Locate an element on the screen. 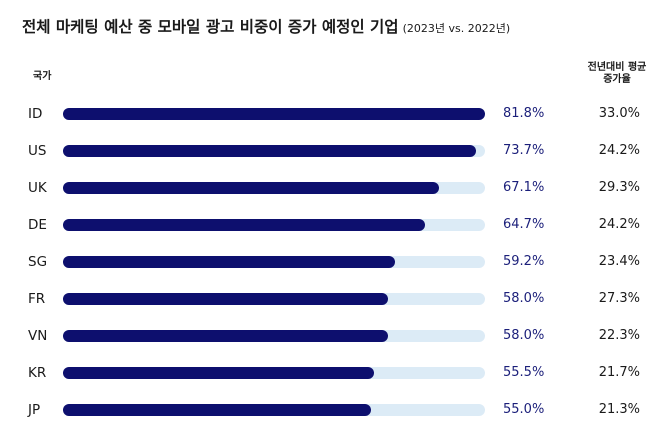  bar-value-label: 81.8% is located at coordinates (524, 113).